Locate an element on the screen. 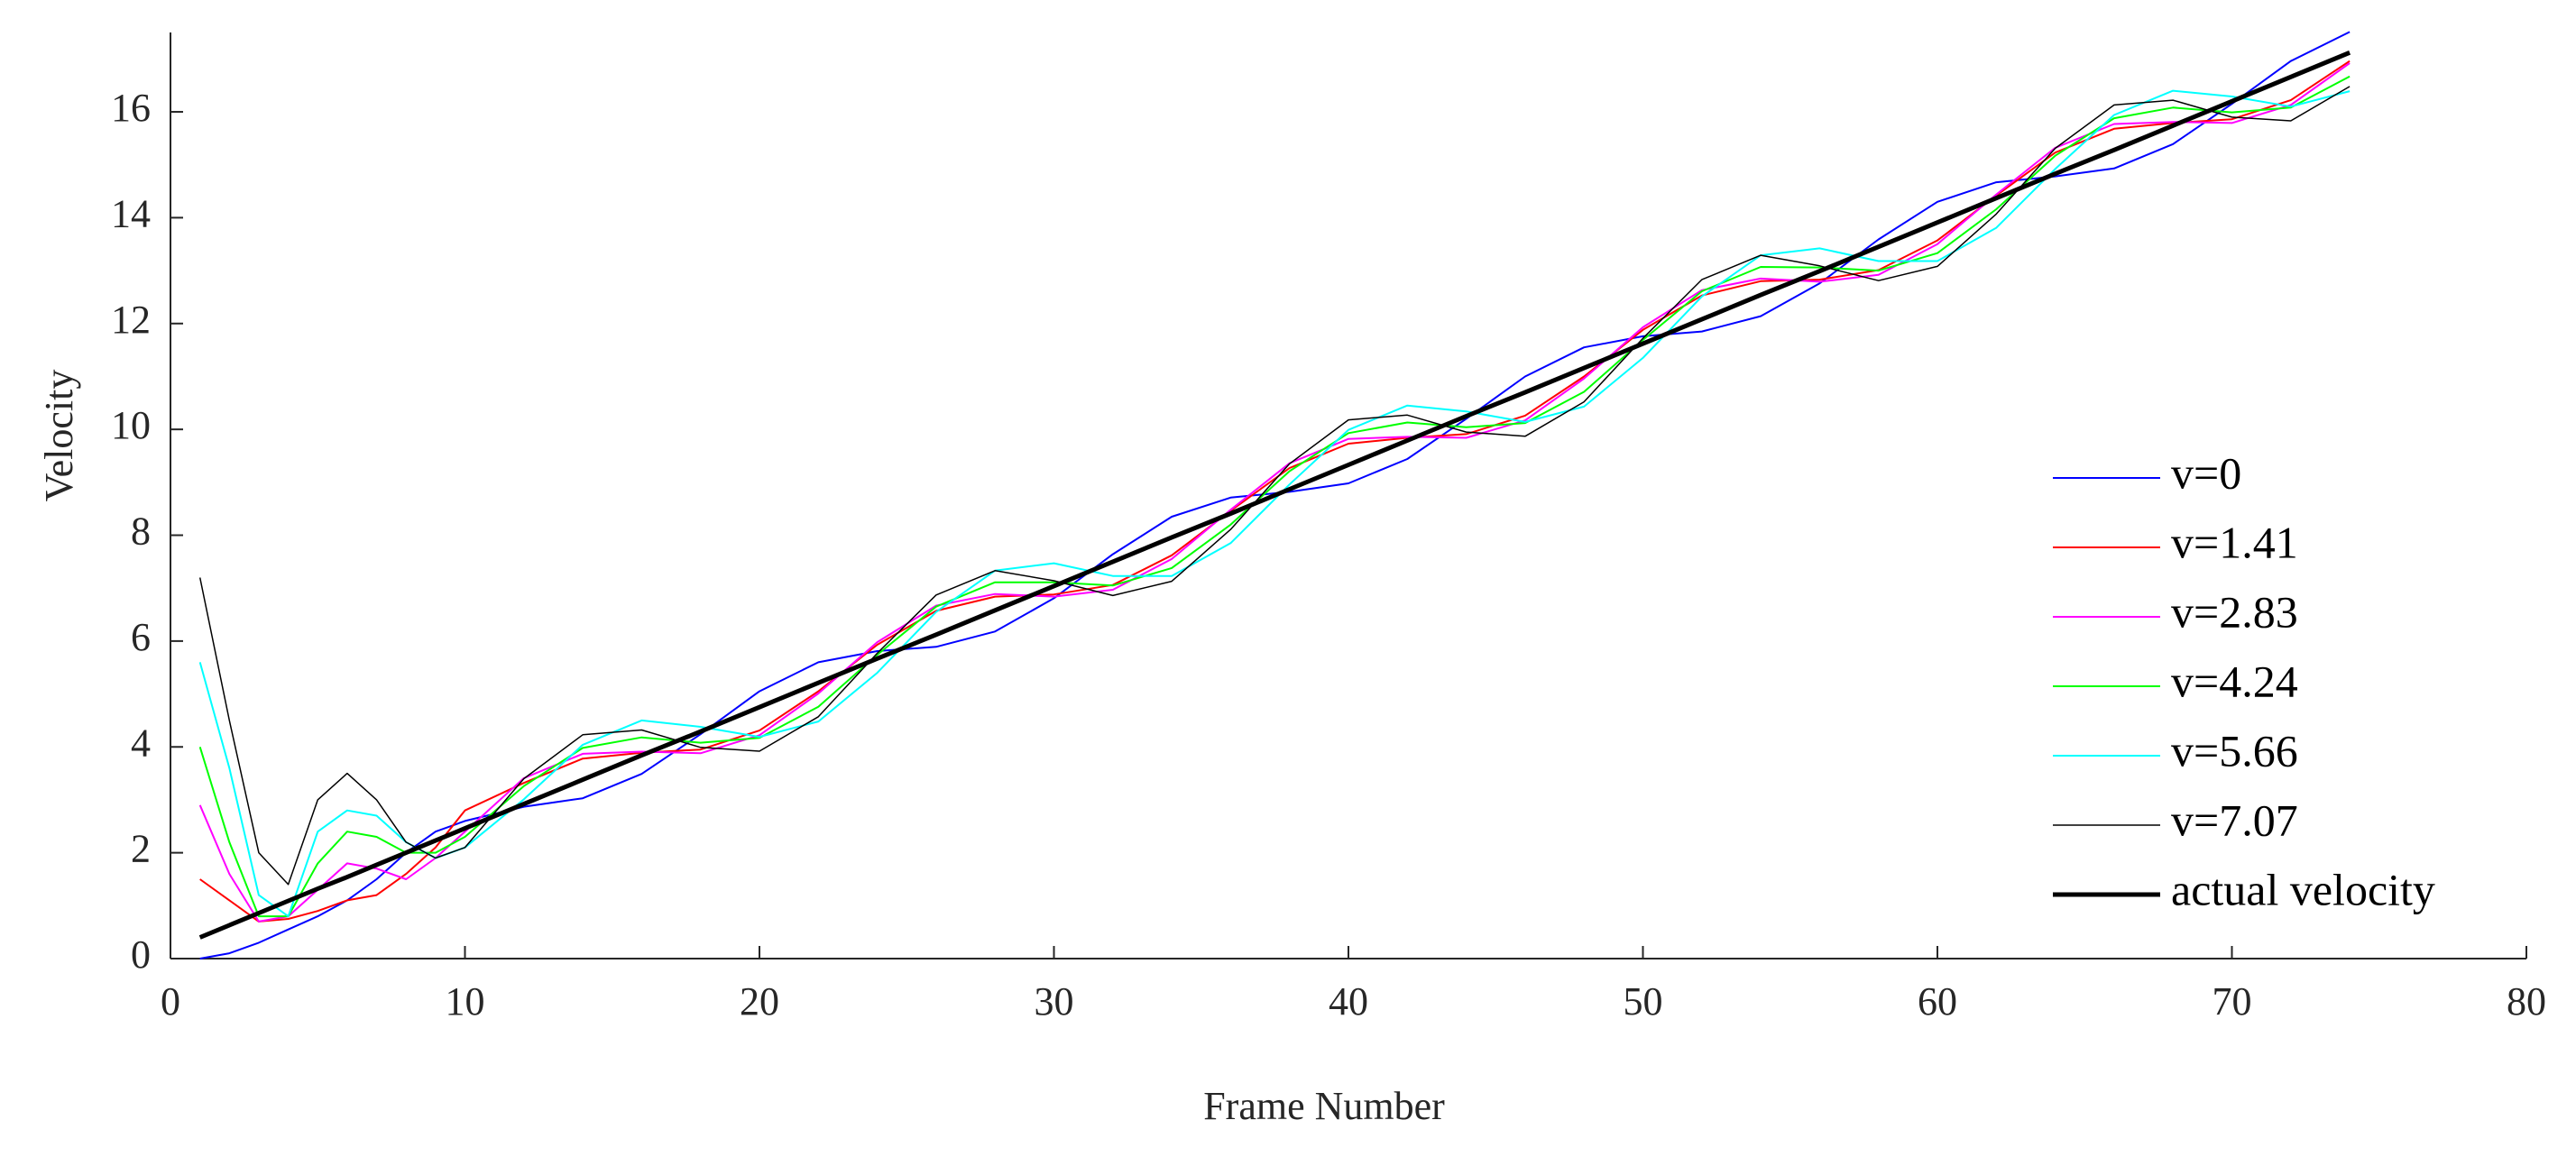 The width and height of the screenshot is (2576, 1166). y-tick-label: 8 is located at coordinates (141, 532).